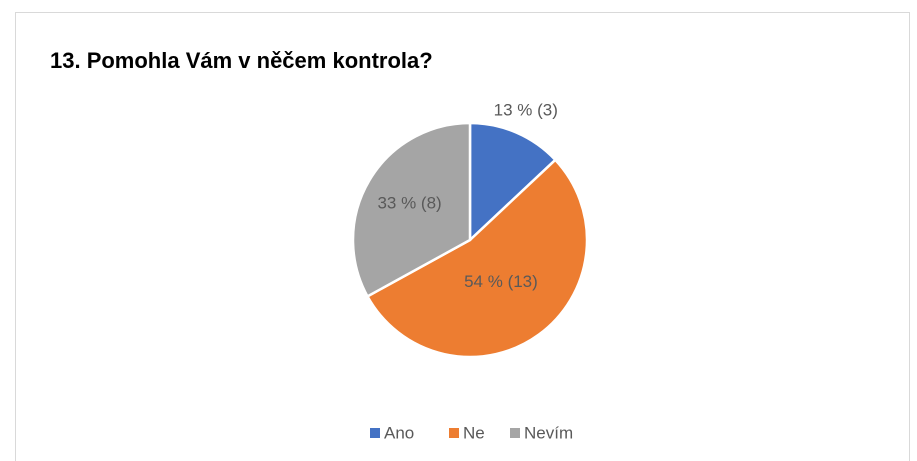  Describe the element at coordinates (409, 203) in the screenshot. I see `data-label: 33 % (8)` at that location.